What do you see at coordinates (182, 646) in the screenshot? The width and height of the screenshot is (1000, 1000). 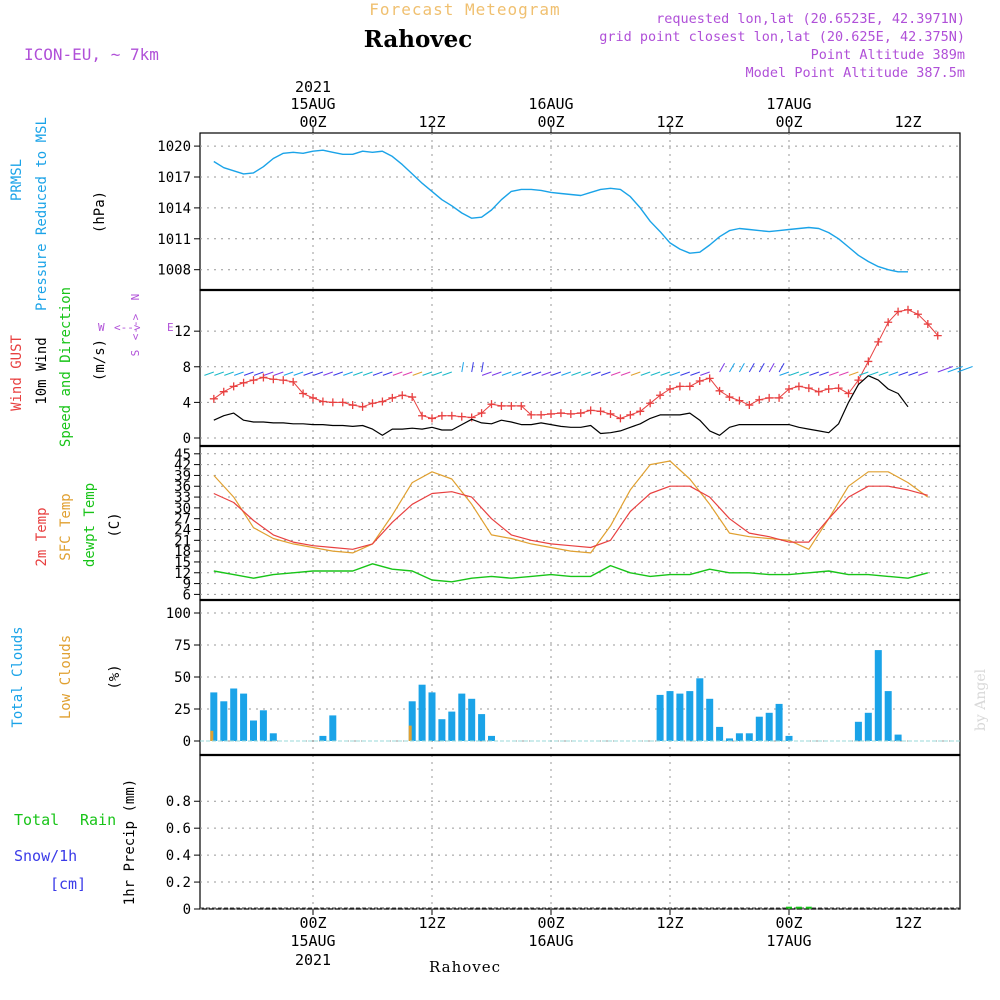 I see `y-tick-label: 75` at bounding box center [182, 646].